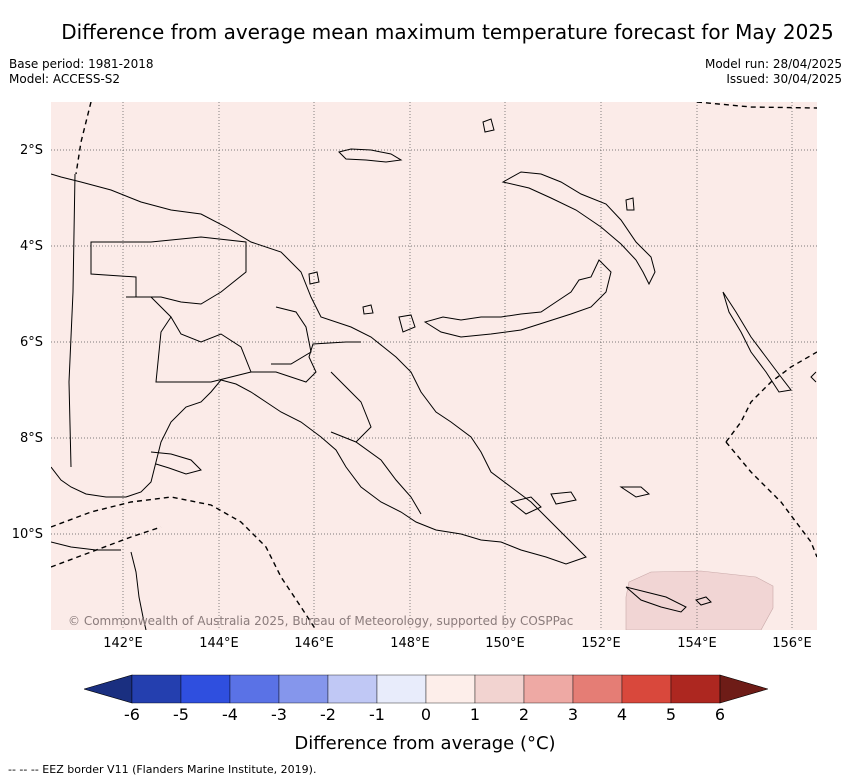 This screenshot has height=781, width=850. Describe the element at coordinates (697, 643) in the screenshot. I see `lon-label-154e: 154°E` at that location.